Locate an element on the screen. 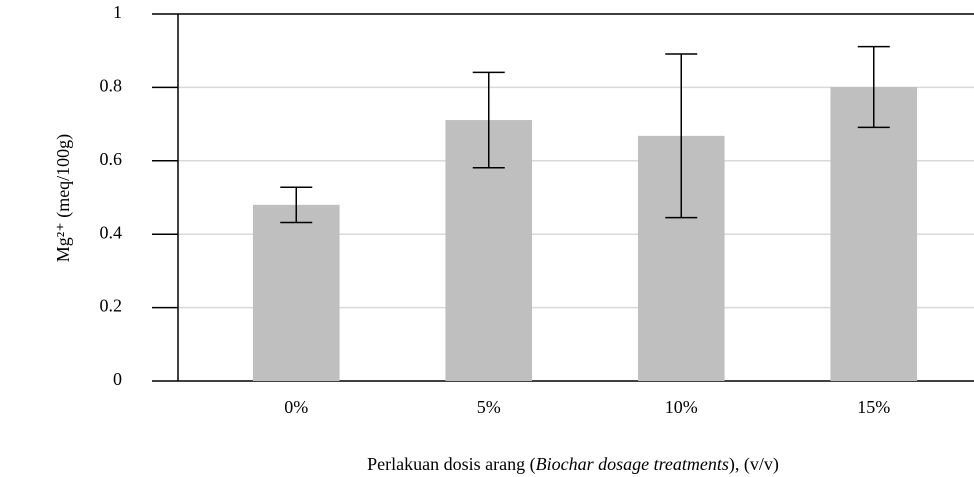  y-tick-label: 0 is located at coordinates (117, 379).